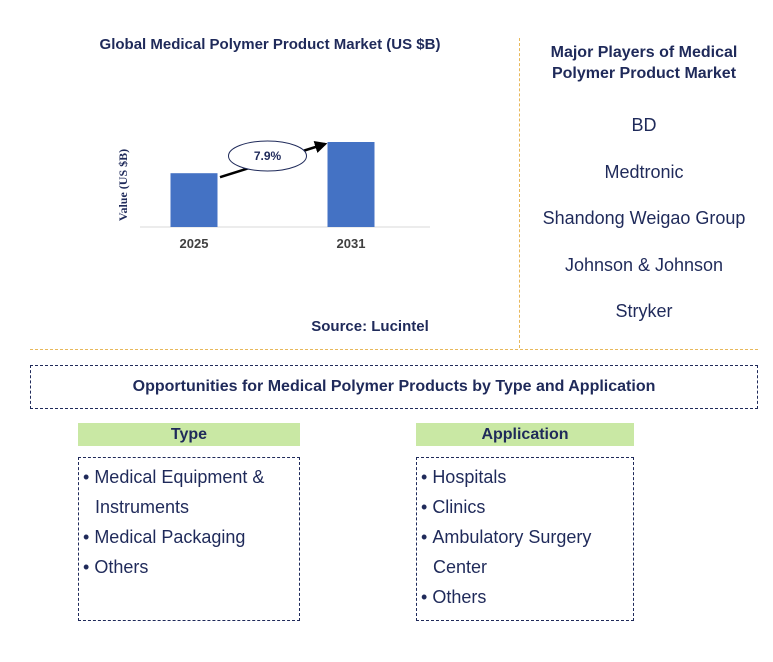 This screenshot has width=773, height=662. I want to click on bar-2025, so click(194, 200).